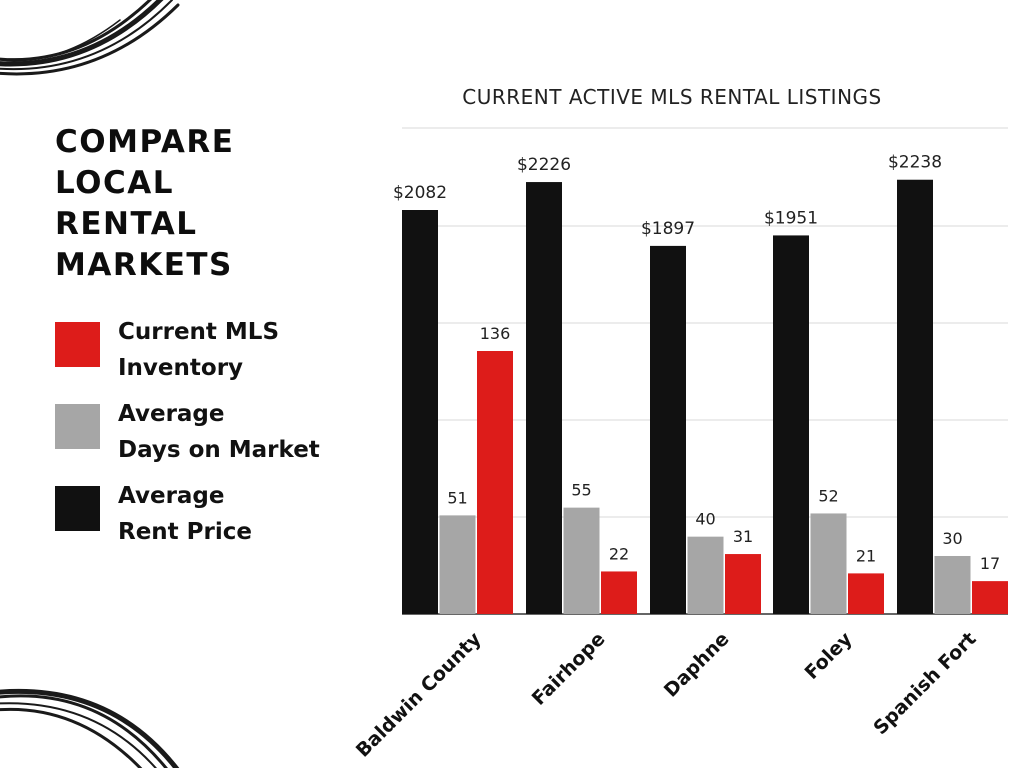 The width and height of the screenshot is (1024, 768). I want to click on data-label: $2238, so click(915, 163).